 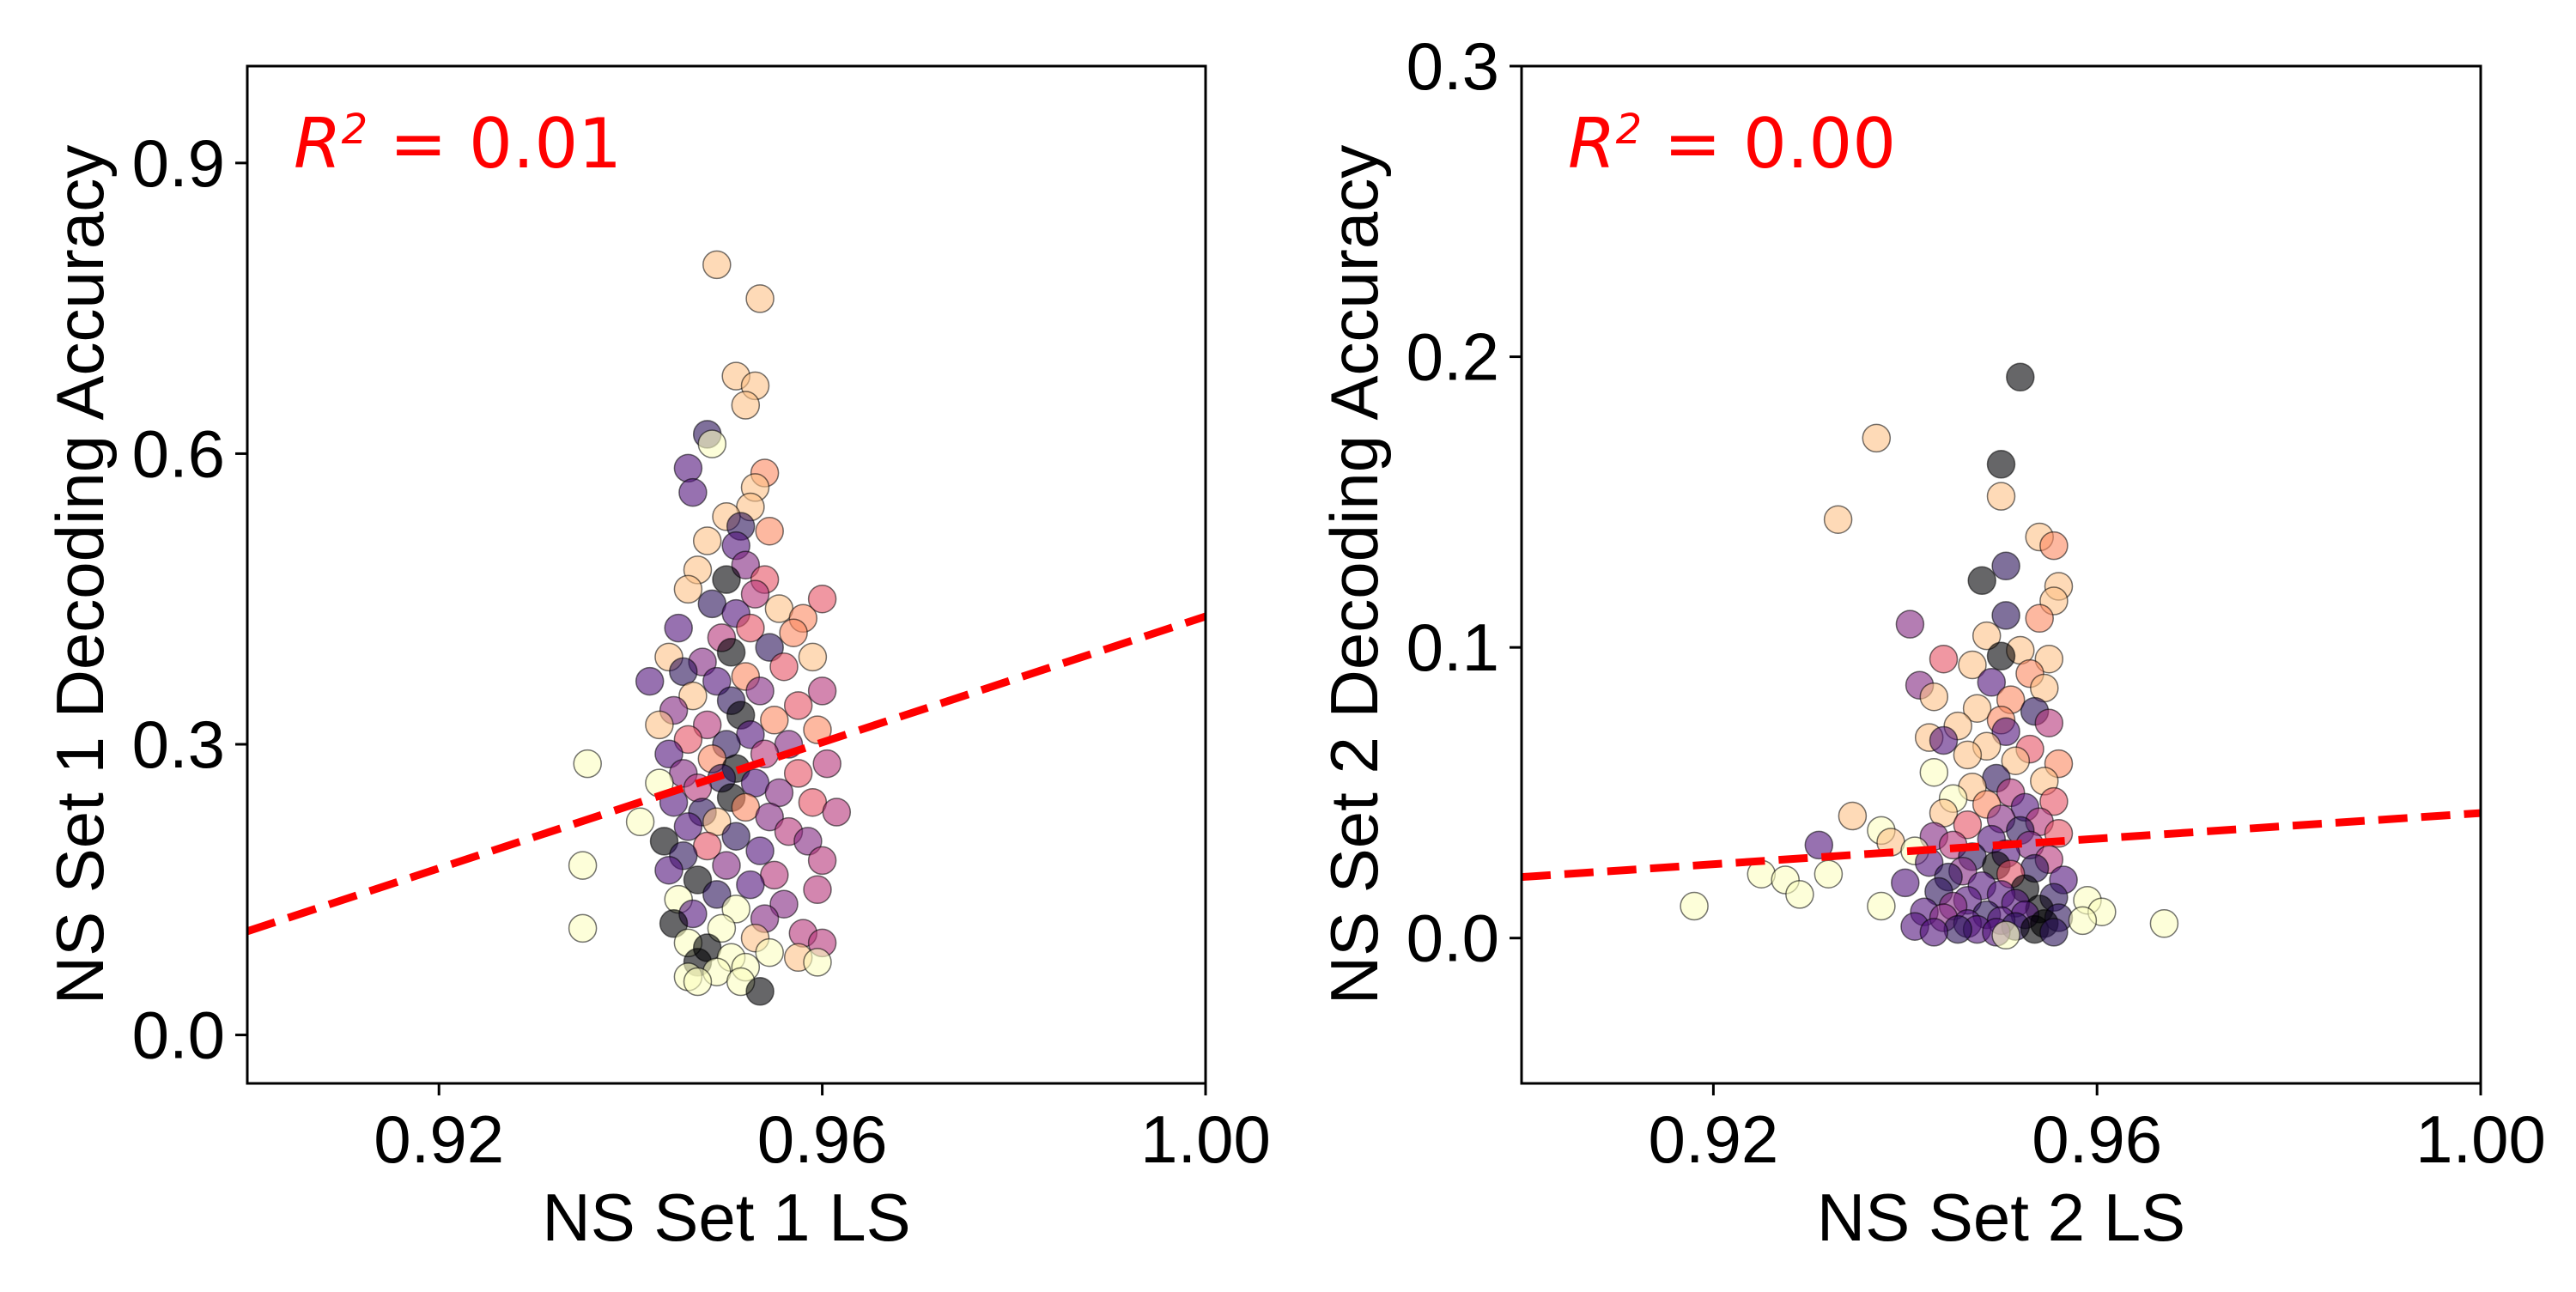 I want to click on right-fit-line, so click(x=2002, y=845).